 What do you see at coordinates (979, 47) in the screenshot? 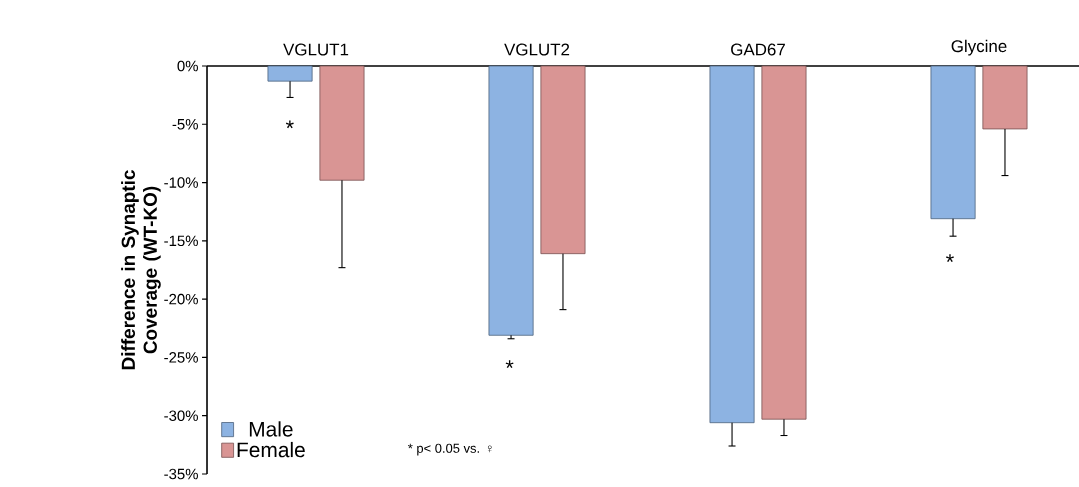
I see `x-tick-label: Glycine` at bounding box center [979, 47].